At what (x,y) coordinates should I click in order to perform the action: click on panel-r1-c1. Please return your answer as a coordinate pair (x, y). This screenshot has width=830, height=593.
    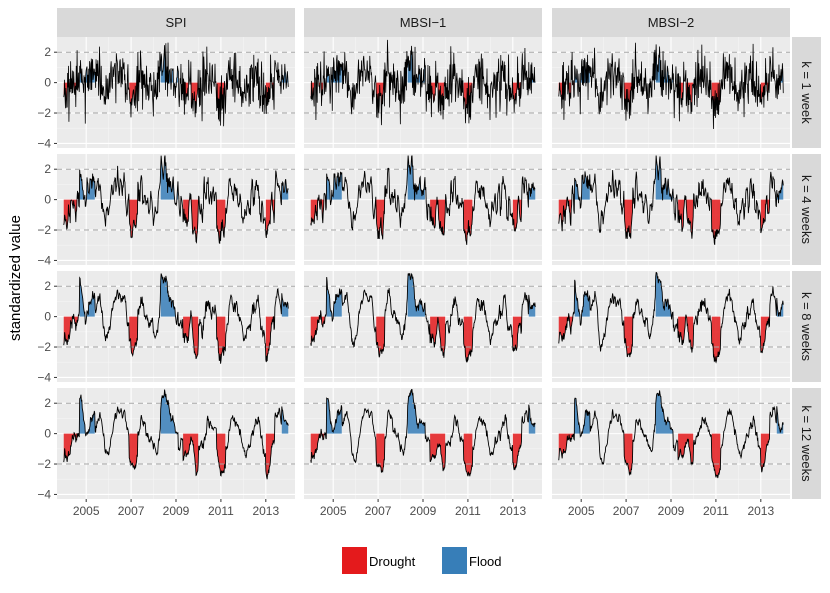
    Looking at the image, I should click on (423, 209).